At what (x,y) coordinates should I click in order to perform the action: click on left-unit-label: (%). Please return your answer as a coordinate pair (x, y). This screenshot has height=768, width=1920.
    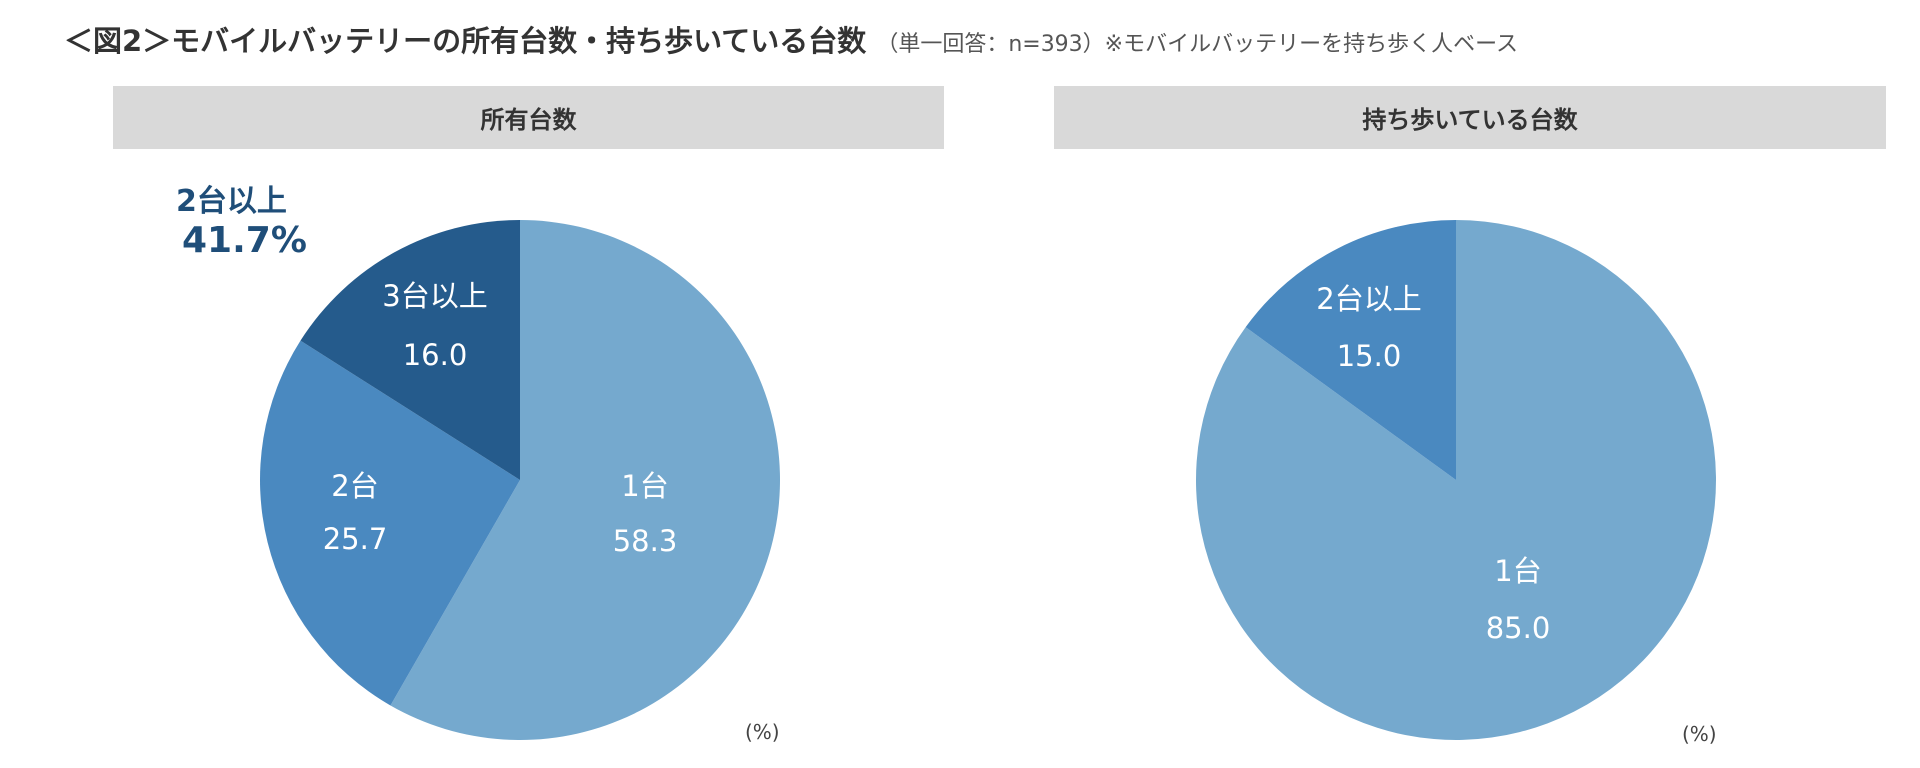
    Looking at the image, I should click on (762, 732).